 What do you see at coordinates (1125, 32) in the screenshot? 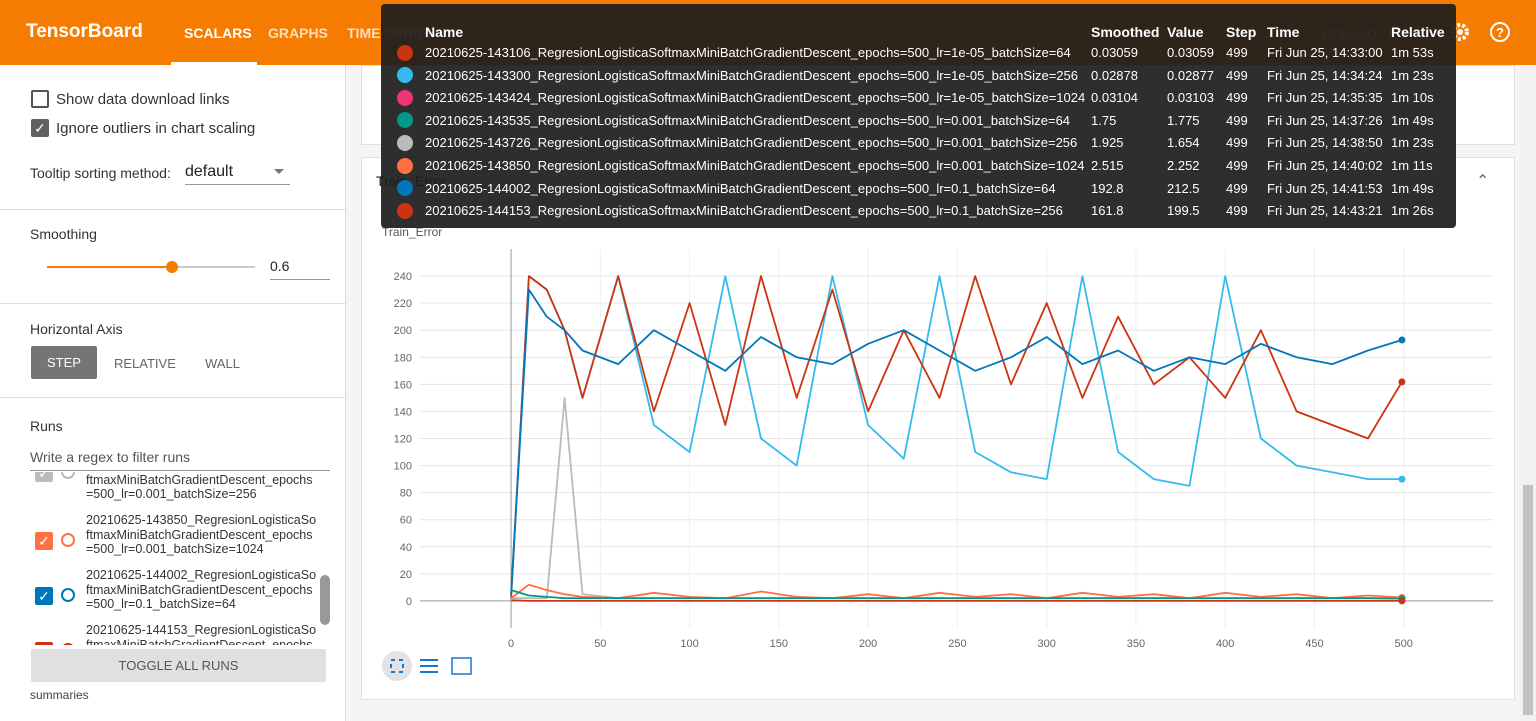
I see `tooltip-header: Smoothed` at bounding box center [1125, 32].